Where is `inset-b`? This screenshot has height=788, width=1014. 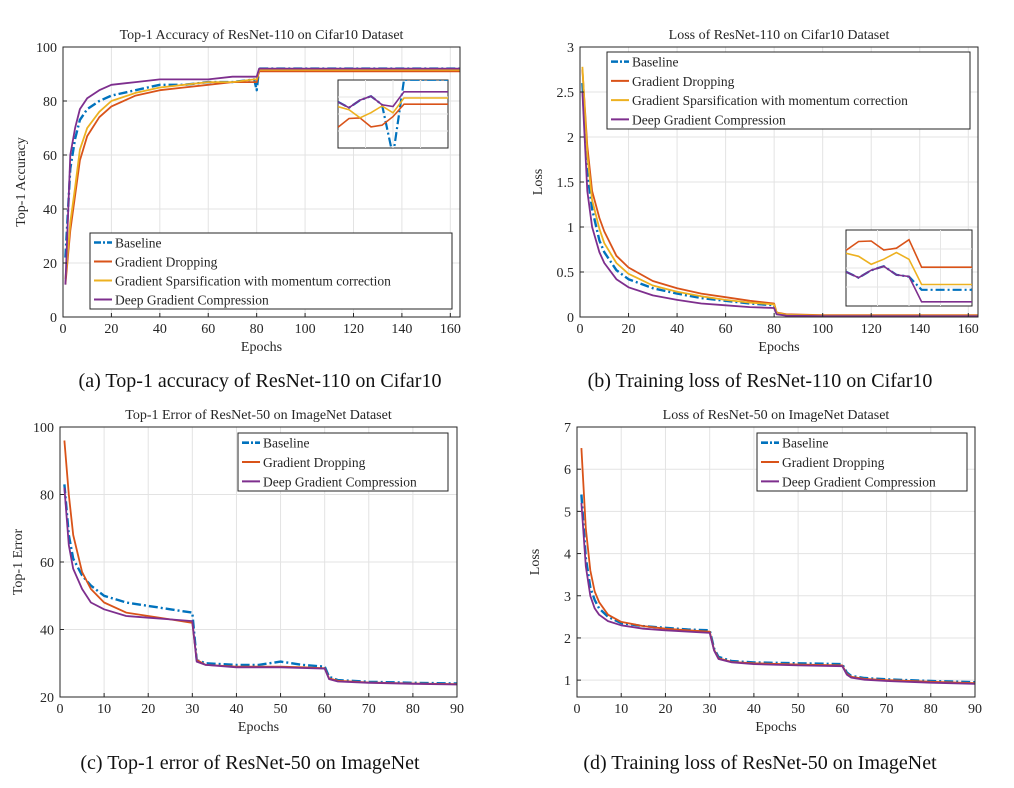
inset-b is located at coordinates (909, 268).